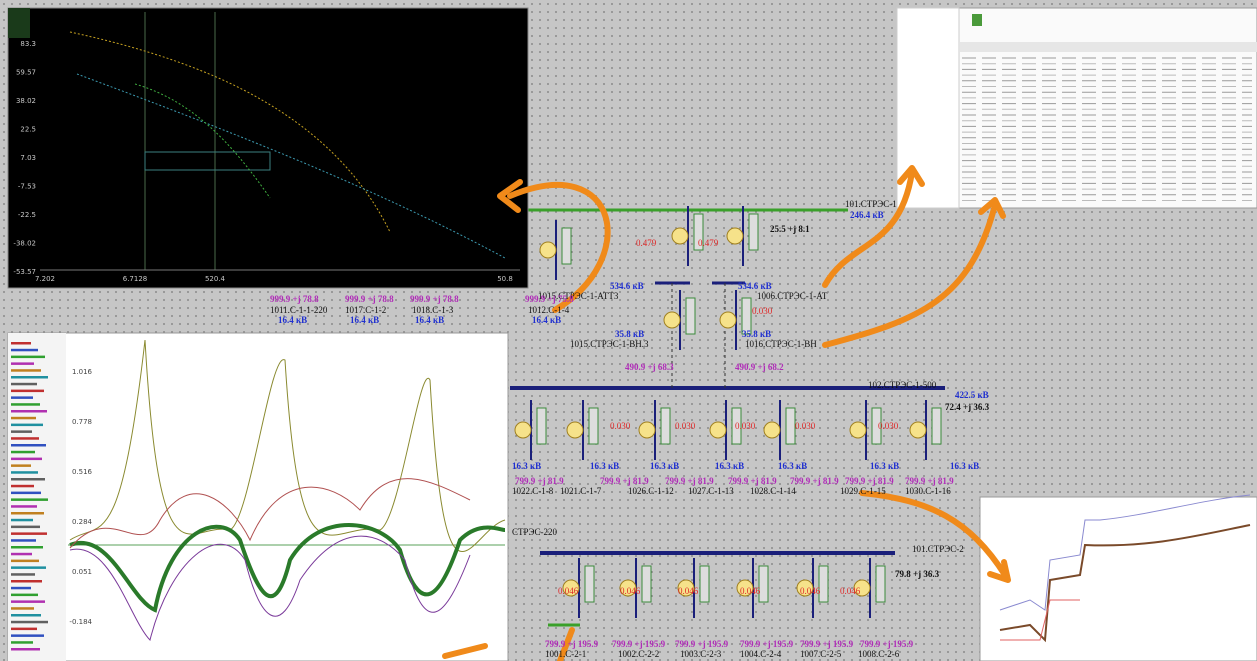  Describe the element at coordinates (609, 344) in the screenshot. I see `label-names: 1015.СТРЭС-1-ВН.3` at that location.